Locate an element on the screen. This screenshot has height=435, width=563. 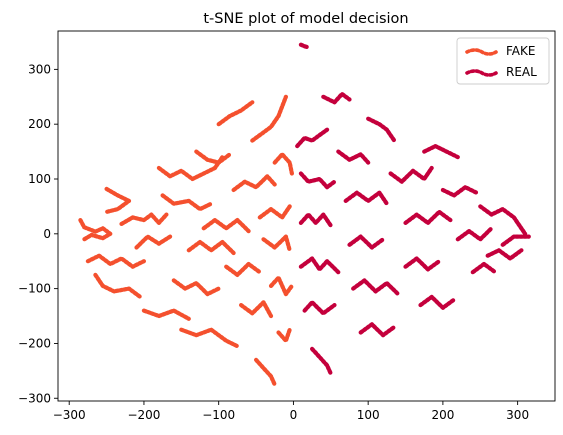
y-axis: −300 −200 −100 0 100 200 300 is located at coordinates (38, 233).